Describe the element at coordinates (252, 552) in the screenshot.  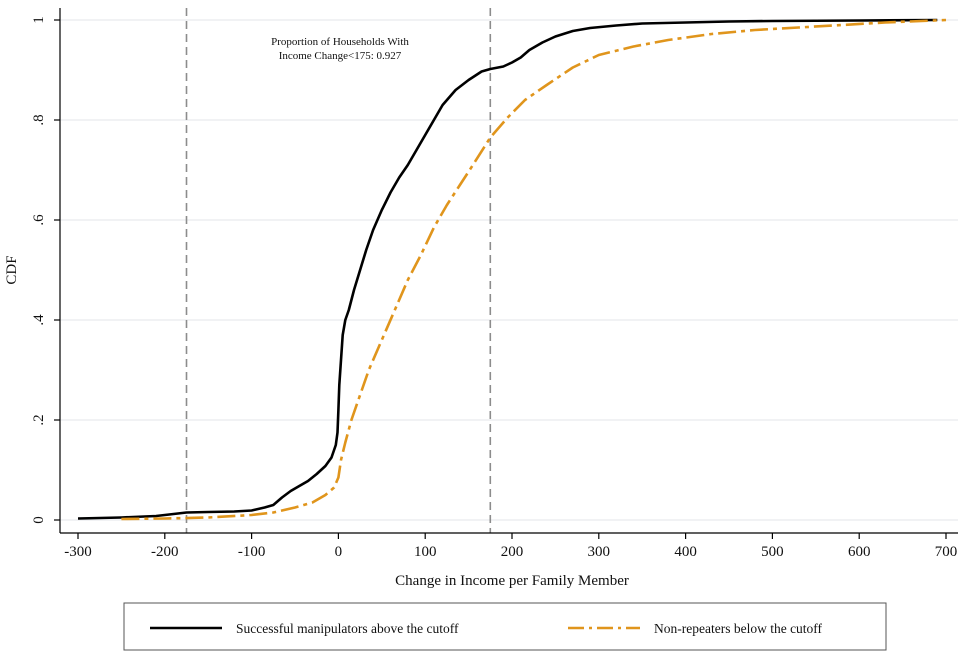
I see `x-tick-label: -100` at that location.